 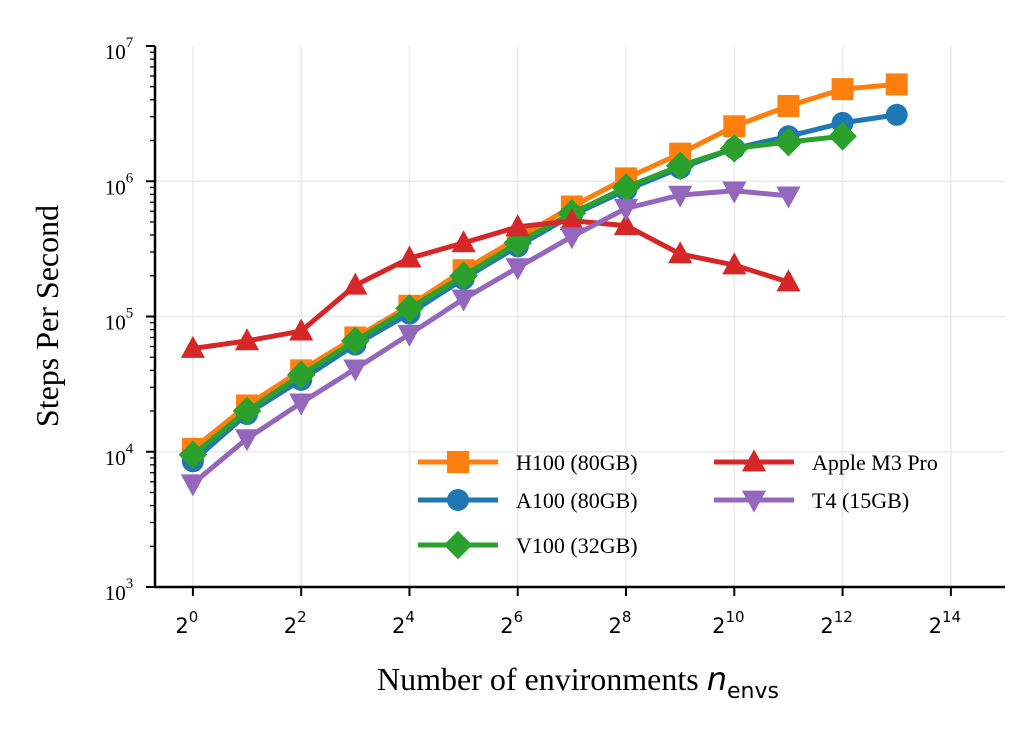 What do you see at coordinates (945, 623) in the screenshot?
I see `x-tick-label: 214` at bounding box center [945, 623].